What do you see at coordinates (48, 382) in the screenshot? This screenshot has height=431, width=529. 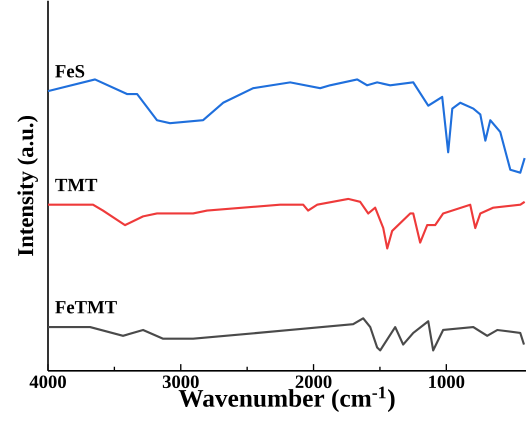 I see `x-tick-label: 4000` at bounding box center [48, 382].